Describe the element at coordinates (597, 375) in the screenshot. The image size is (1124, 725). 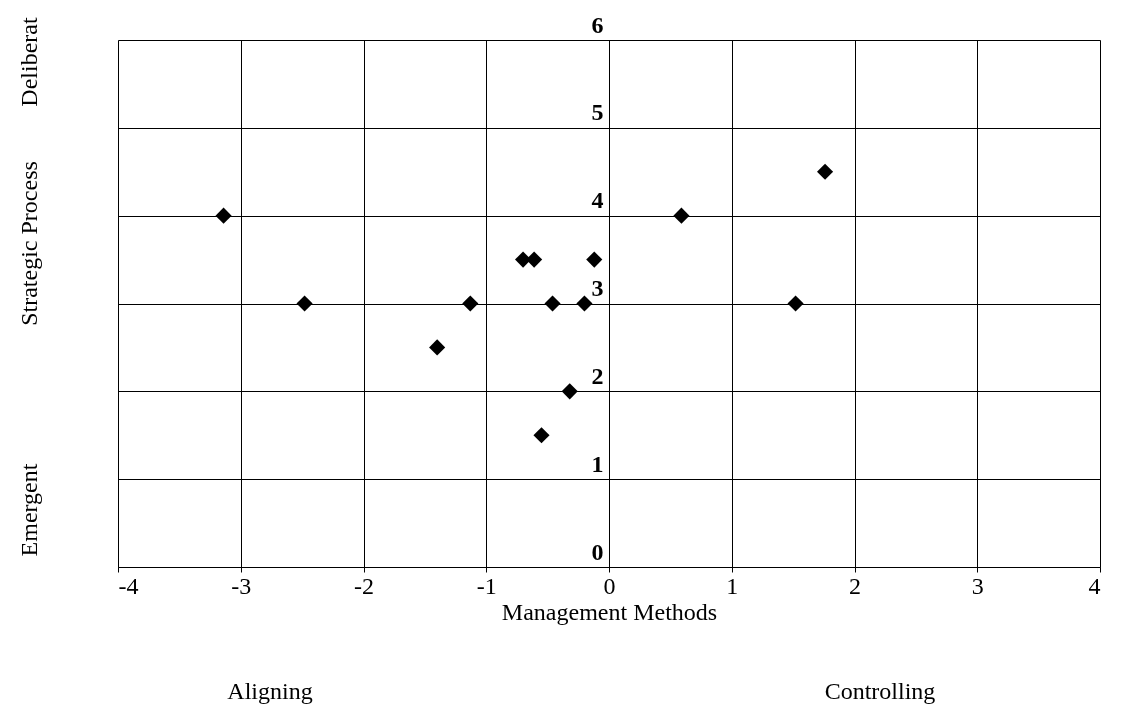
I see `y-tick-label: 2` at that location.